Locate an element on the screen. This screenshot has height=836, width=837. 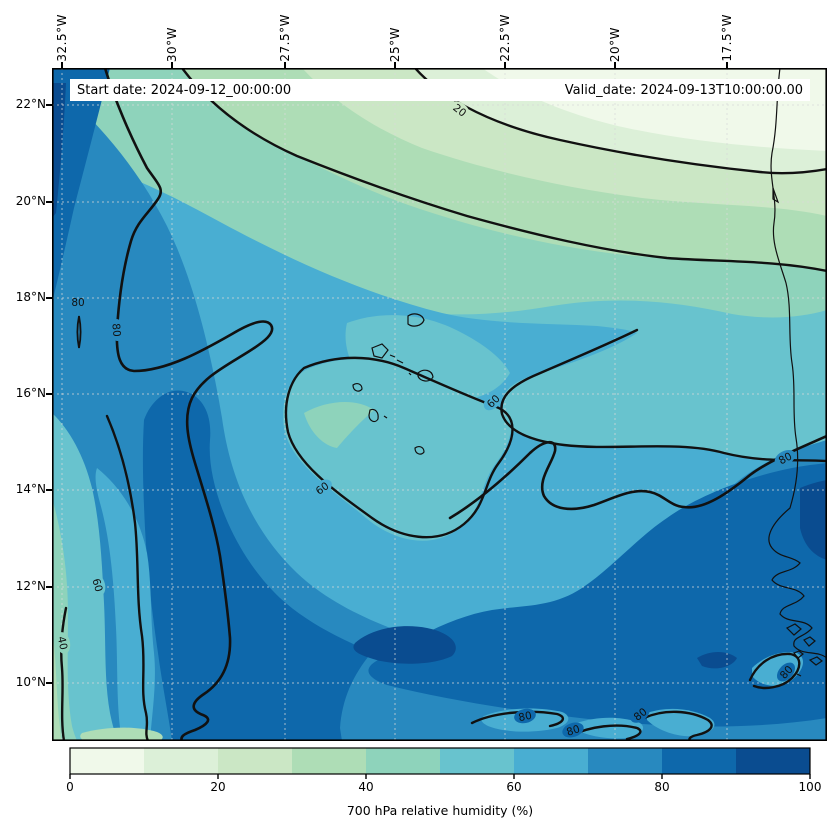
x-tick-label: 17.5°W is located at coordinates (727, 38).